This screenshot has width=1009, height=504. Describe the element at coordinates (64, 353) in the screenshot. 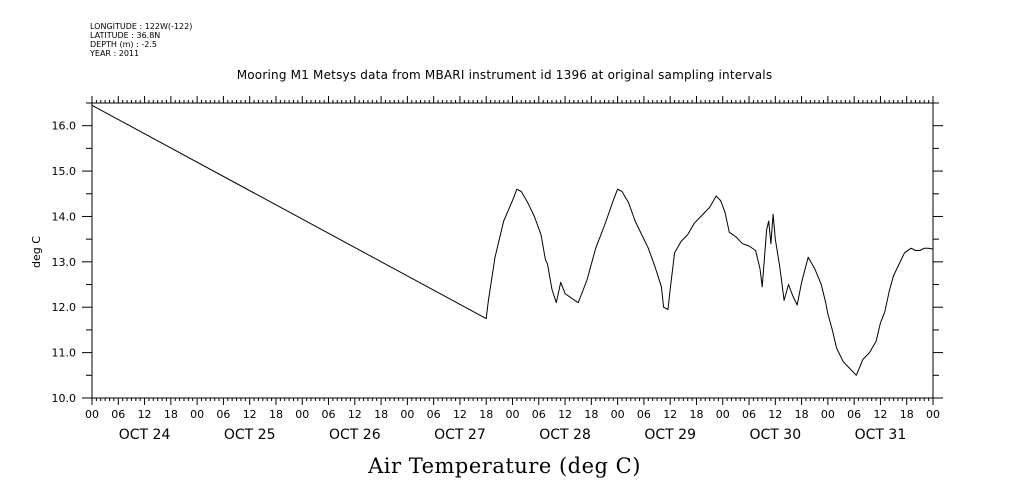

I see `y-tick-label: 11.0` at that location.